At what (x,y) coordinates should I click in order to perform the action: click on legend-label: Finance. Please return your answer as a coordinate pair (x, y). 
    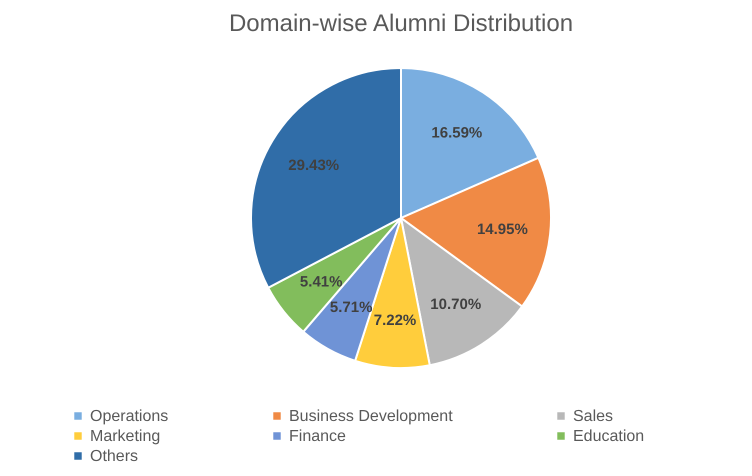
    Looking at the image, I should click on (317, 436).